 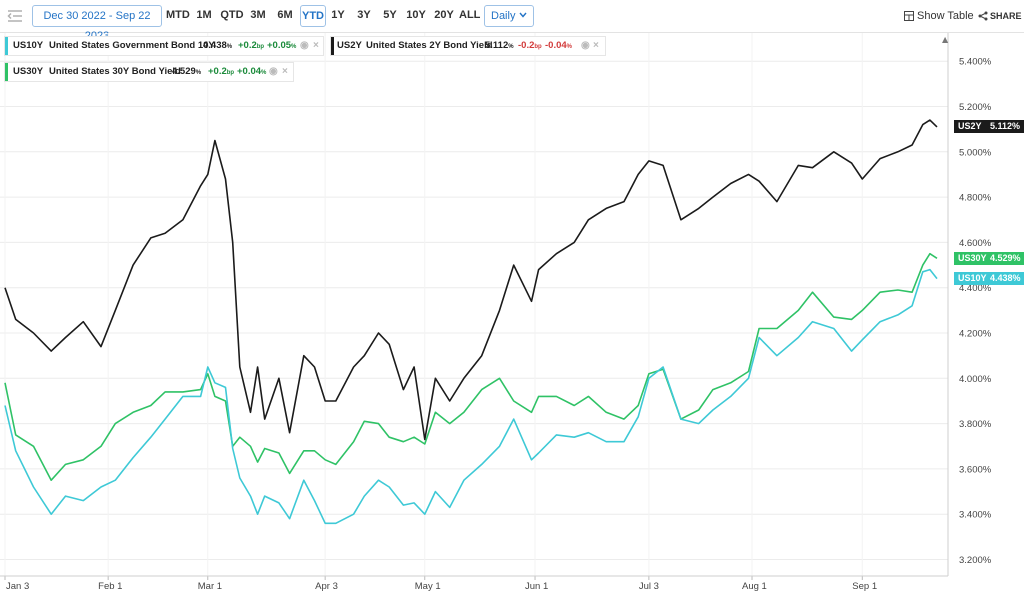 I want to click on expand-arrow-icon: ▲, so click(x=945, y=39).